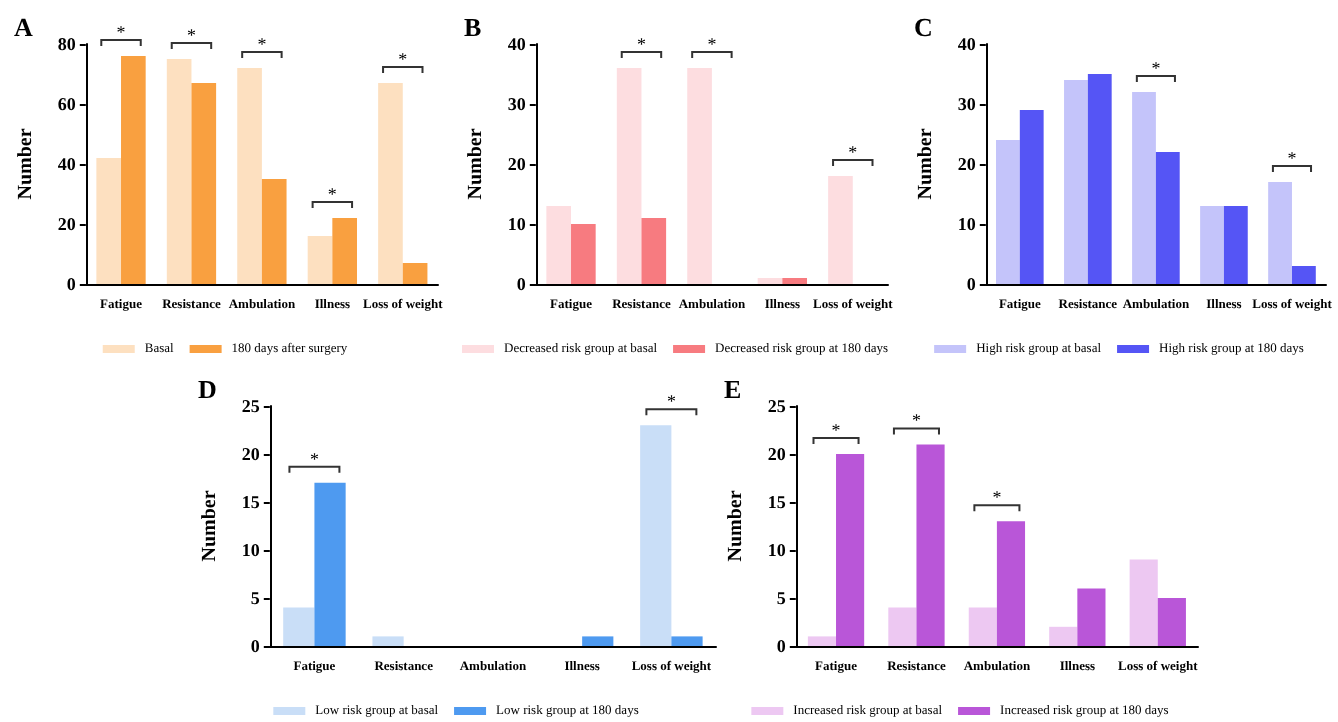  What do you see at coordinates (24, 27) in the screenshot?
I see `chart-title: A` at bounding box center [24, 27].